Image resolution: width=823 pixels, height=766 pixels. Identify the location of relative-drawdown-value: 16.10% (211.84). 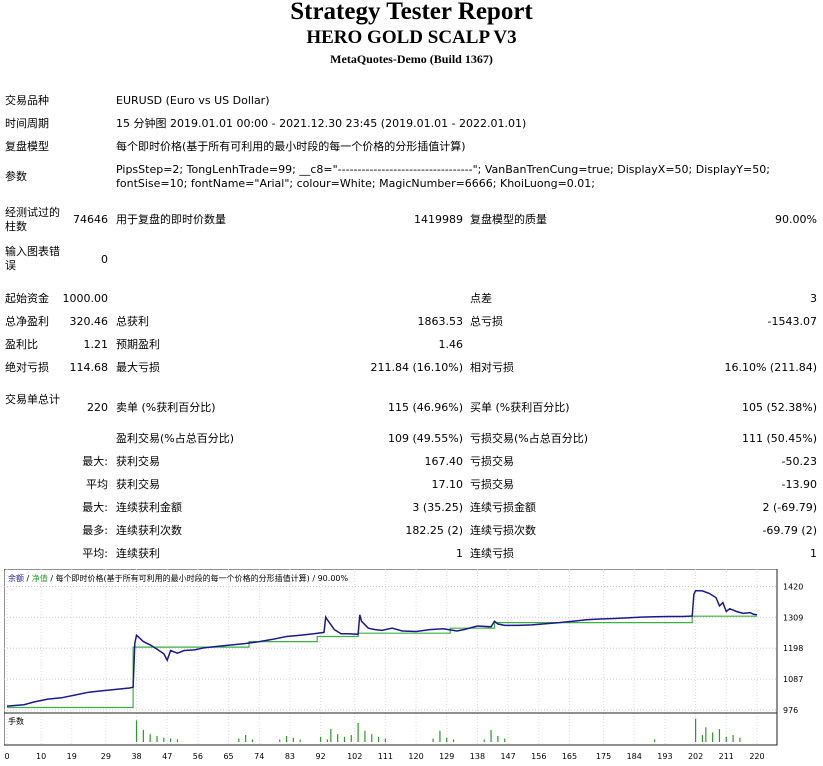
(770, 367).